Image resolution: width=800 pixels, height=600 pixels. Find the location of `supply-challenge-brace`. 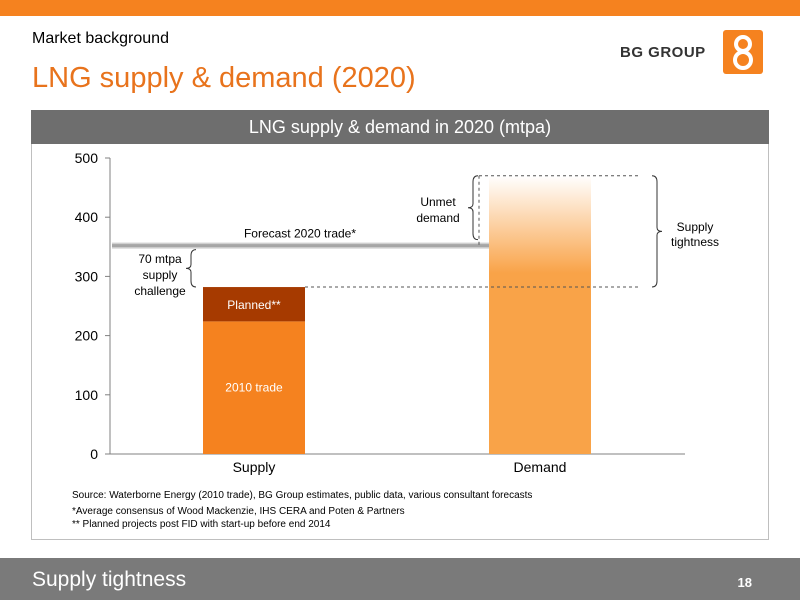

supply-challenge-brace is located at coordinates (191, 268).